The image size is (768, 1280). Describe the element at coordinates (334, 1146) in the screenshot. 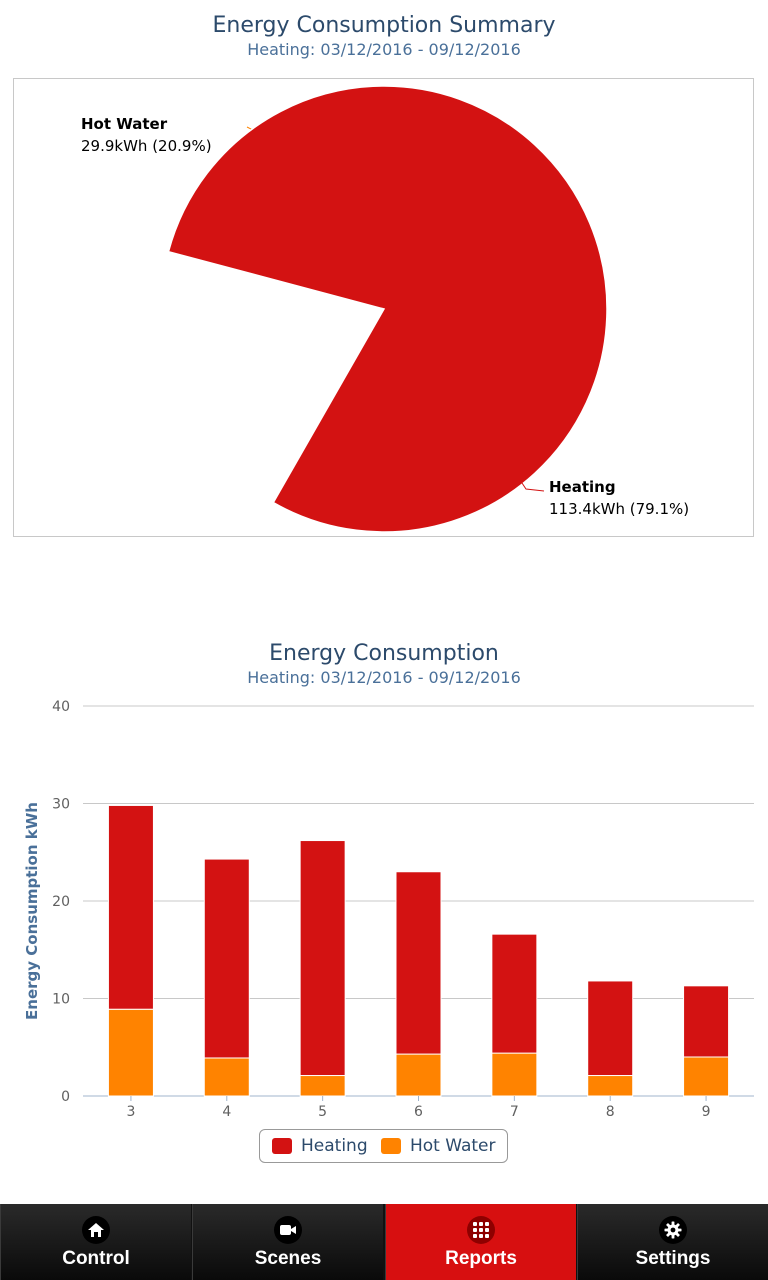

I see `legend-heating-label: Heating` at that location.